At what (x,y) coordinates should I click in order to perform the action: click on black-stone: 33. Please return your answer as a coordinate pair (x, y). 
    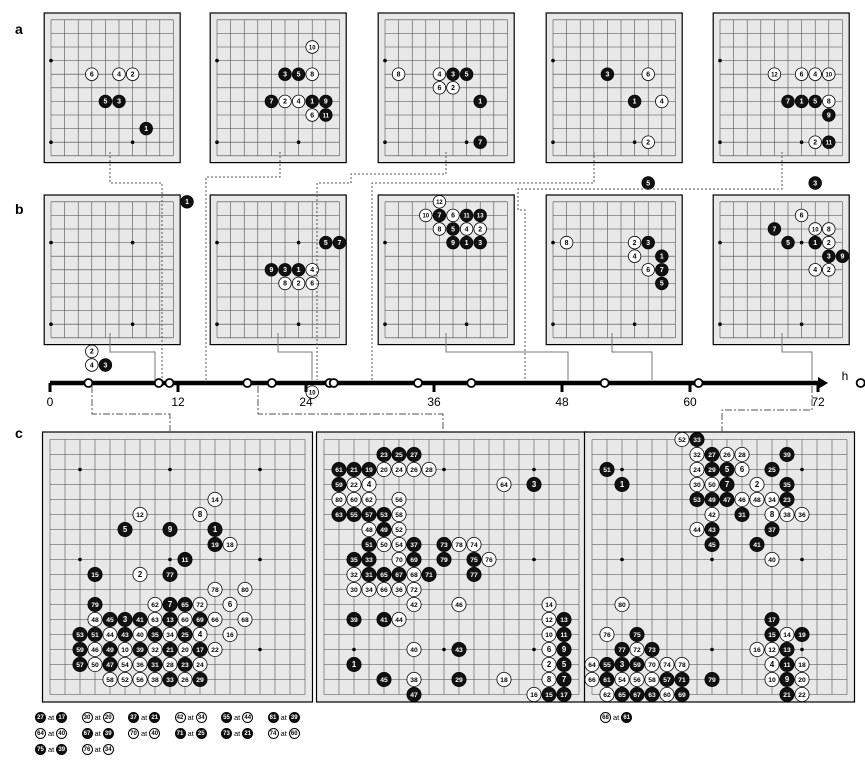
    Looking at the image, I should click on (170, 680).